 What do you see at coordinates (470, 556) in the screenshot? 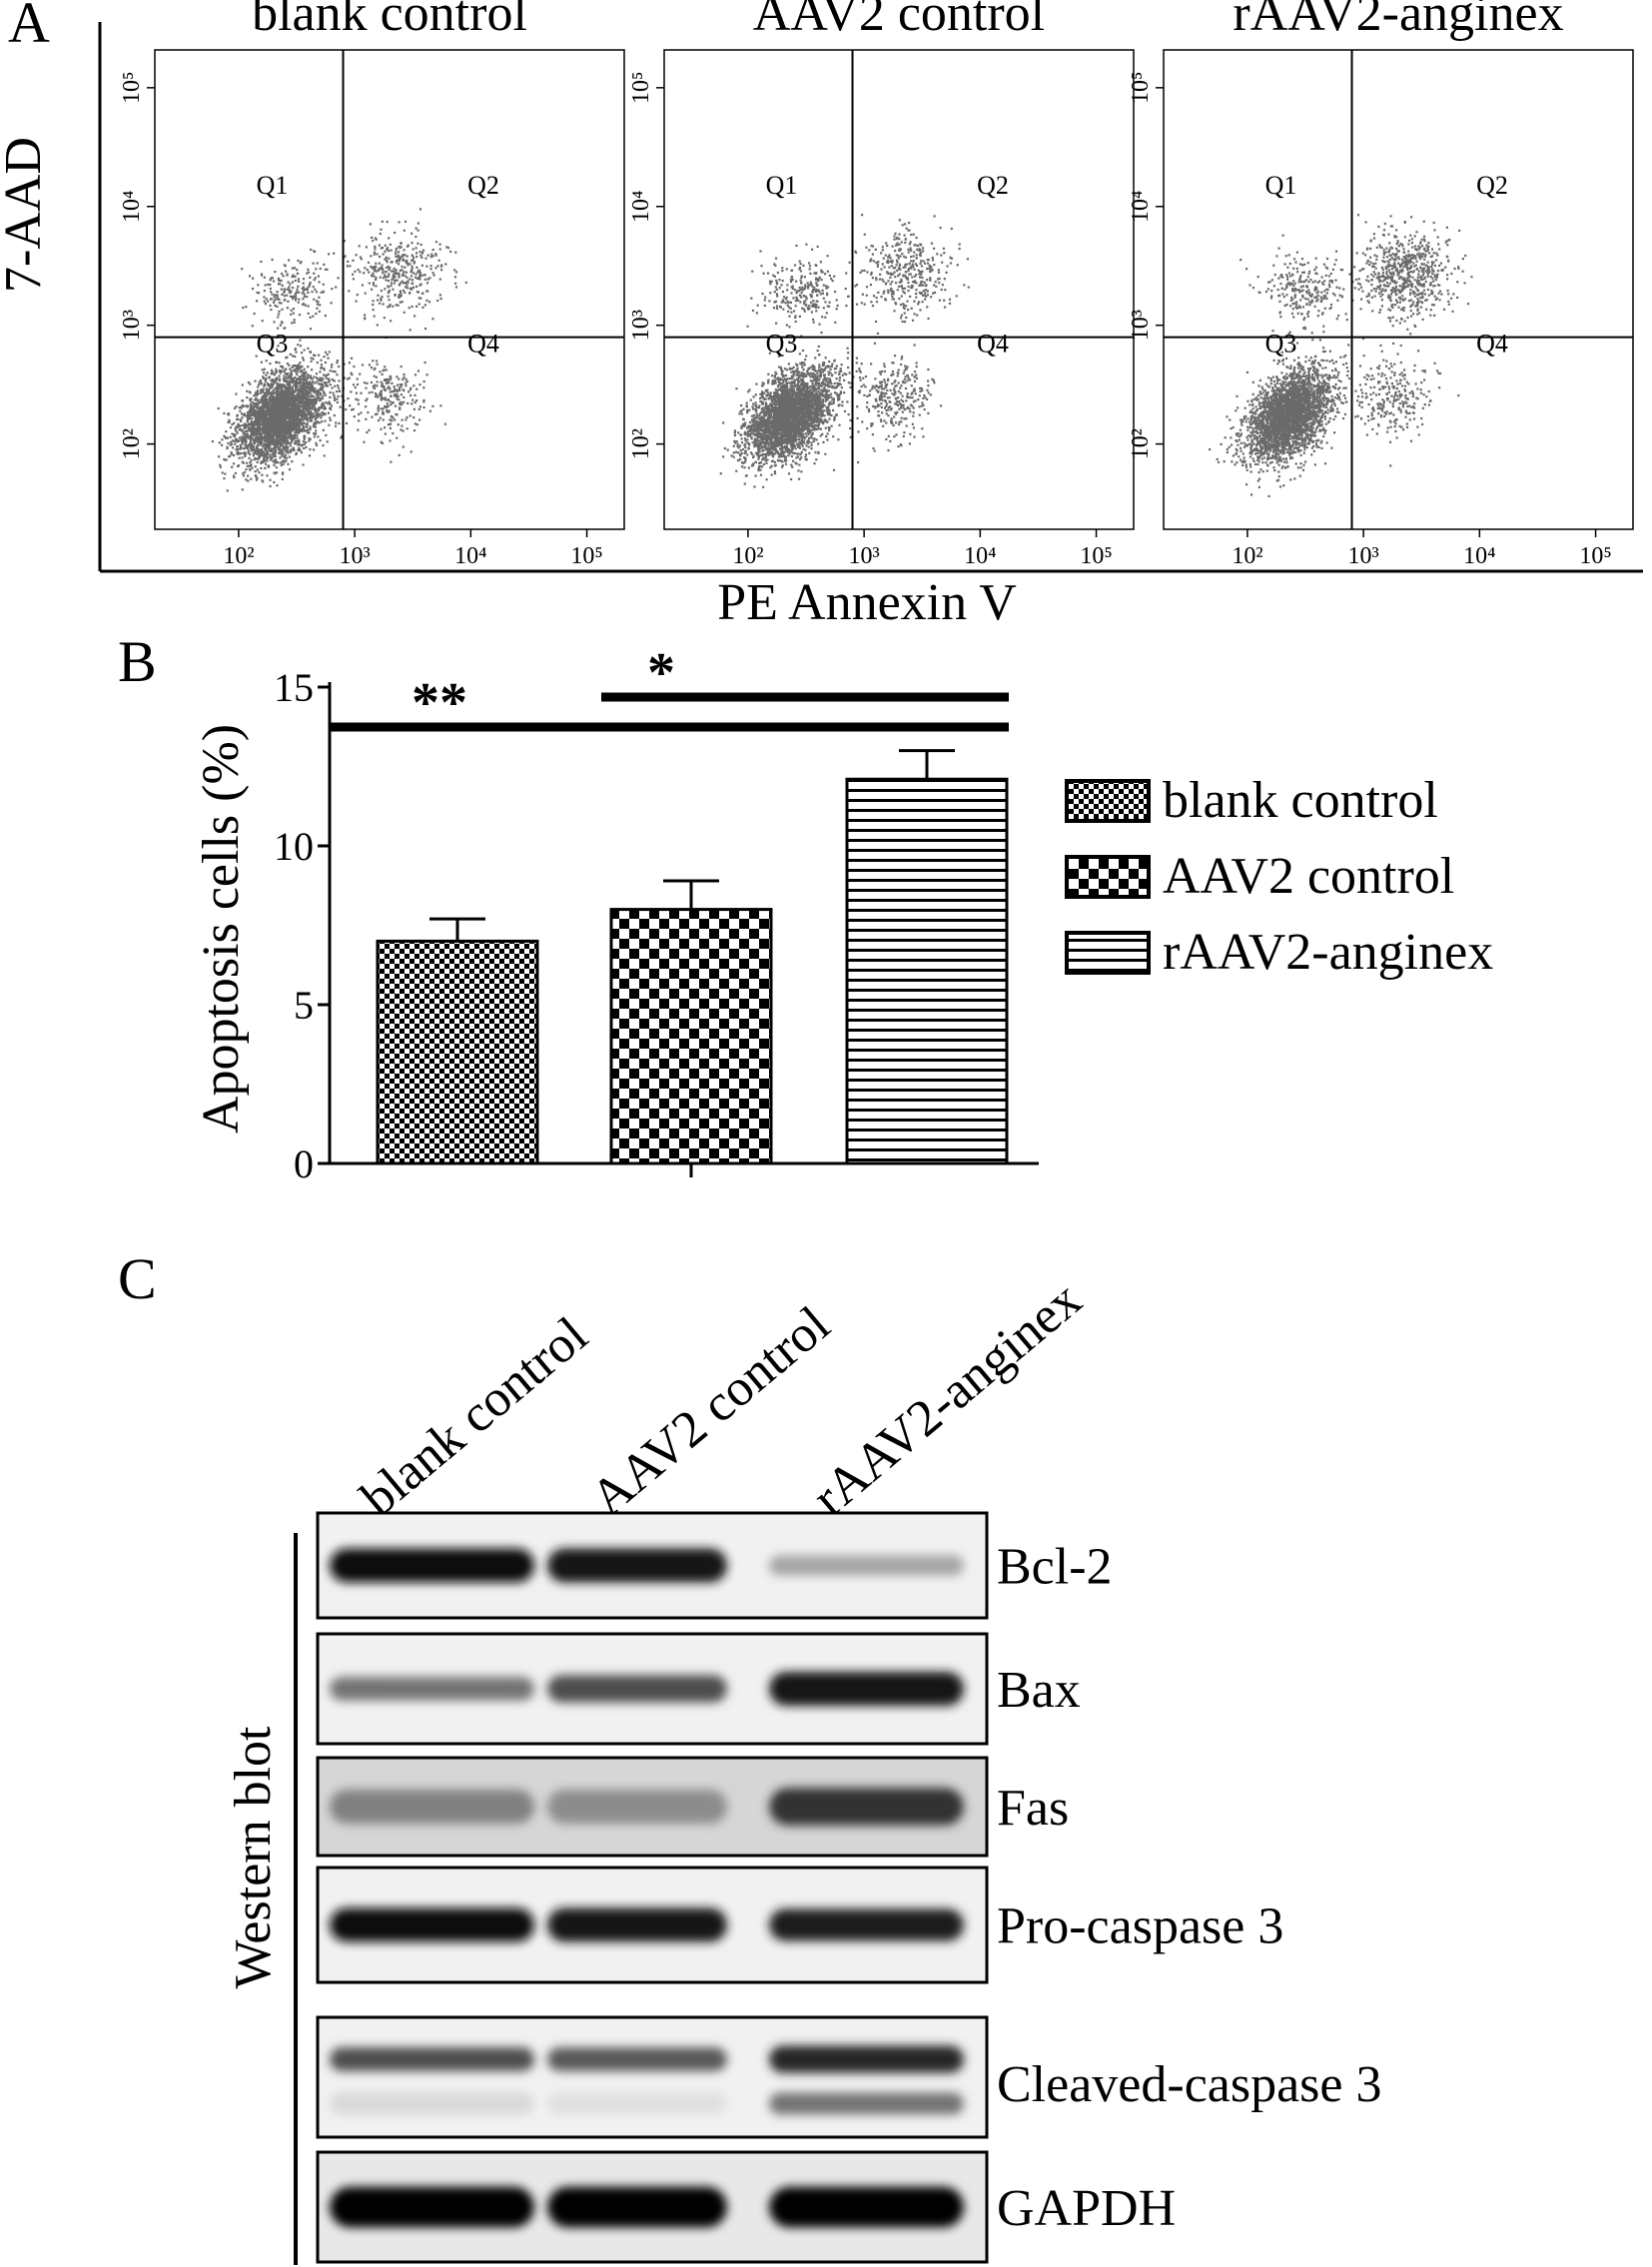
I see `x-tick-label: 10⁴` at bounding box center [470, 556].